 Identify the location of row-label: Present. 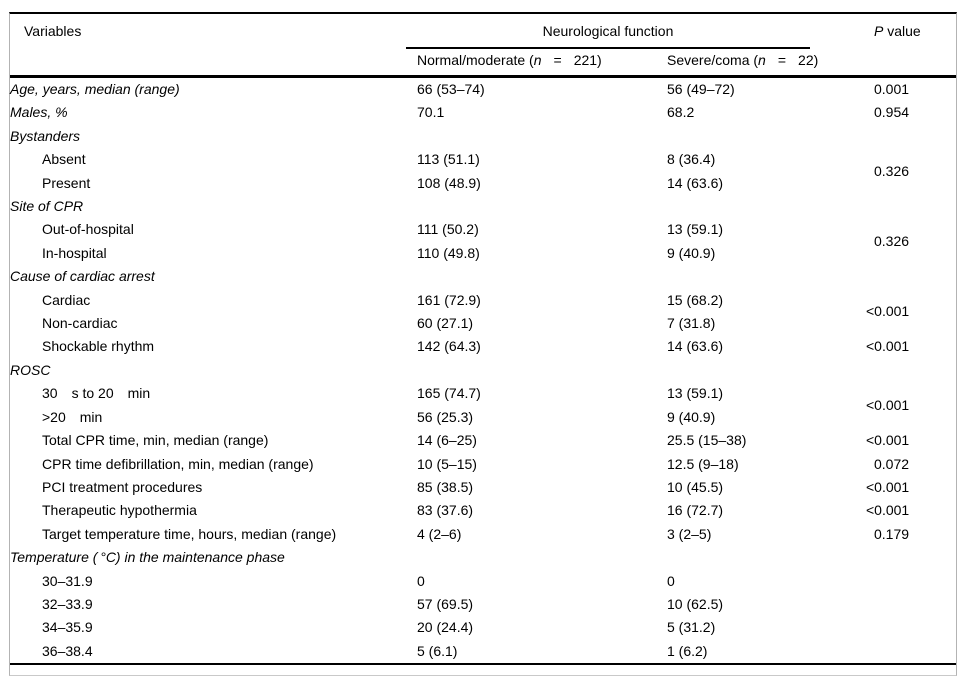
(66, 182).